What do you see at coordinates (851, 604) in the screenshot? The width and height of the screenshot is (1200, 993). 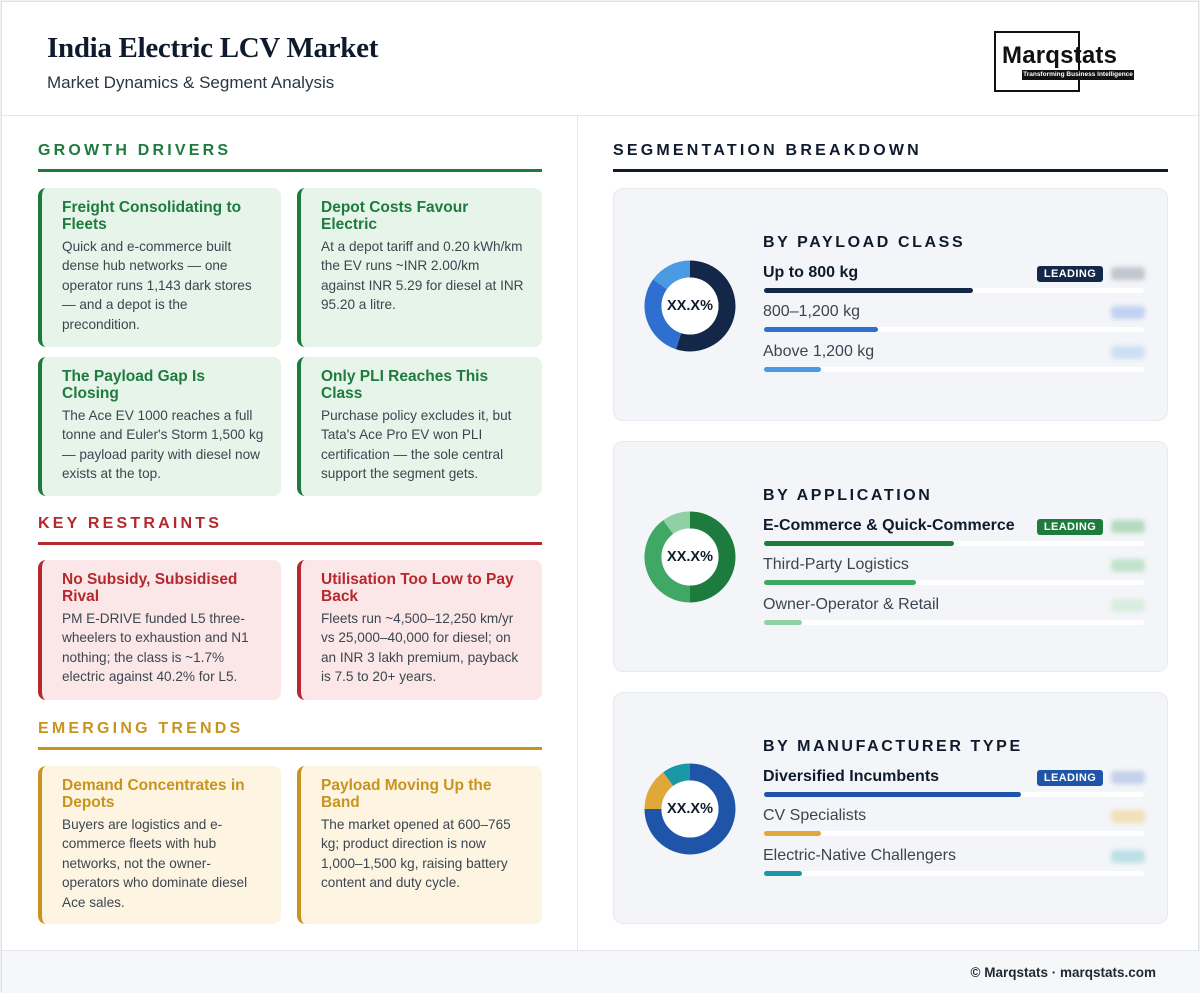 I see `segment-row-label: Owner-Operator & Retail` at bounding box center [851, 604].